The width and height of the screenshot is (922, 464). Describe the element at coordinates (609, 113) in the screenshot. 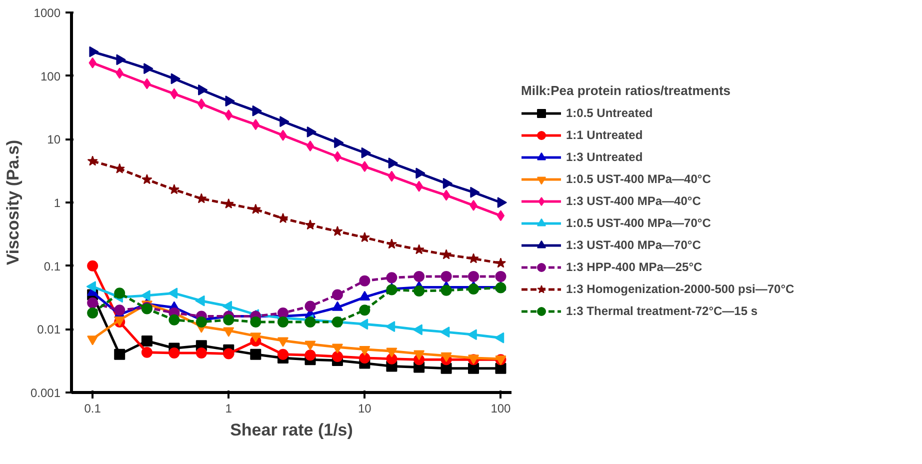

I see `legend-label: 1:0.5 Untreated` at that location.